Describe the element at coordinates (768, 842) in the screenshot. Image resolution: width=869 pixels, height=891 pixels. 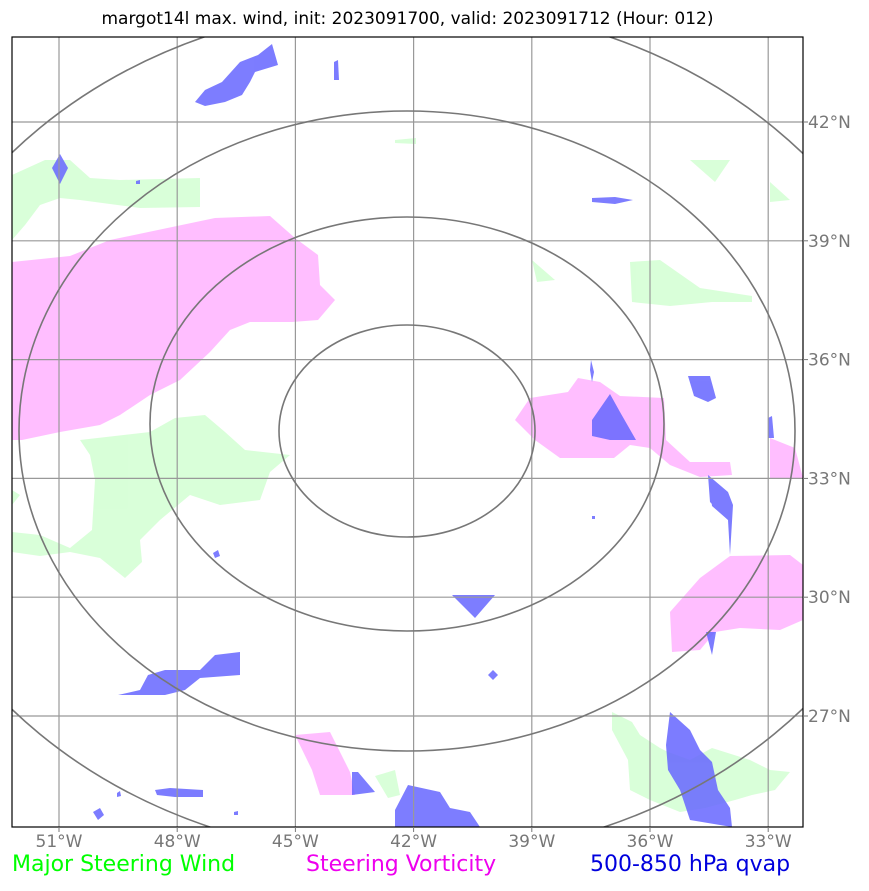
I see `lon-tick-label: 33°W` at that location.